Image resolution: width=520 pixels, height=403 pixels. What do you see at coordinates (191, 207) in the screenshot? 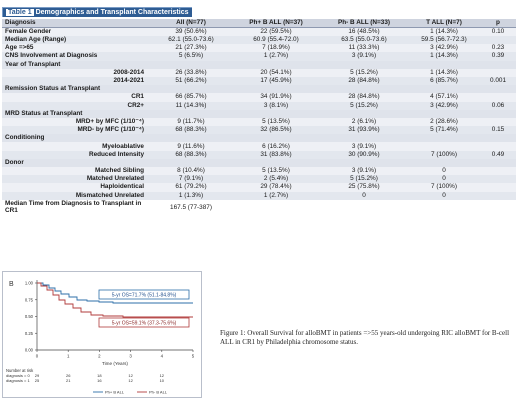
I see `table-cell: 167.5 (77-387)` at bounding box center [191, 207].